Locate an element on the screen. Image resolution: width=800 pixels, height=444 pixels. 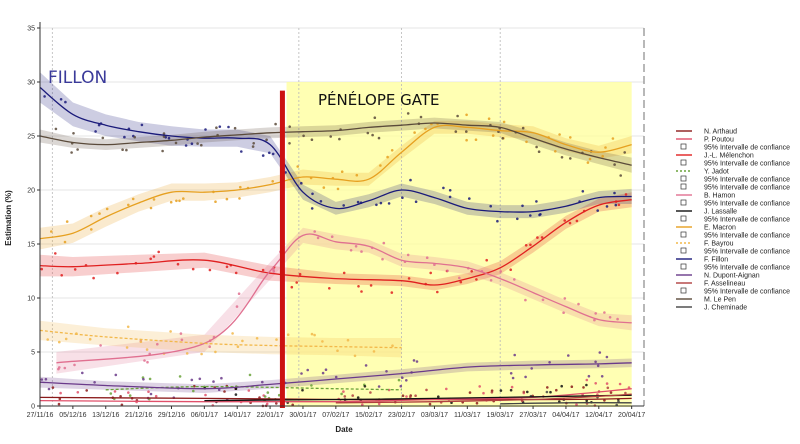
series-line-n-dupont-aignan is located at coordinates (335, 376).